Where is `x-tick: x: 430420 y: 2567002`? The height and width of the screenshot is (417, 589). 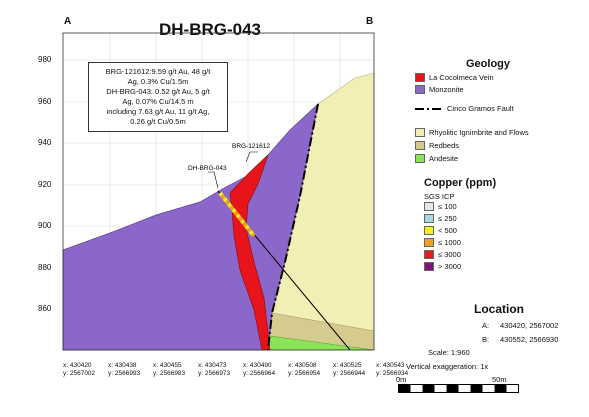 x-tick: x: 430420 y: 2567002 is located at coordinates (79, 369).